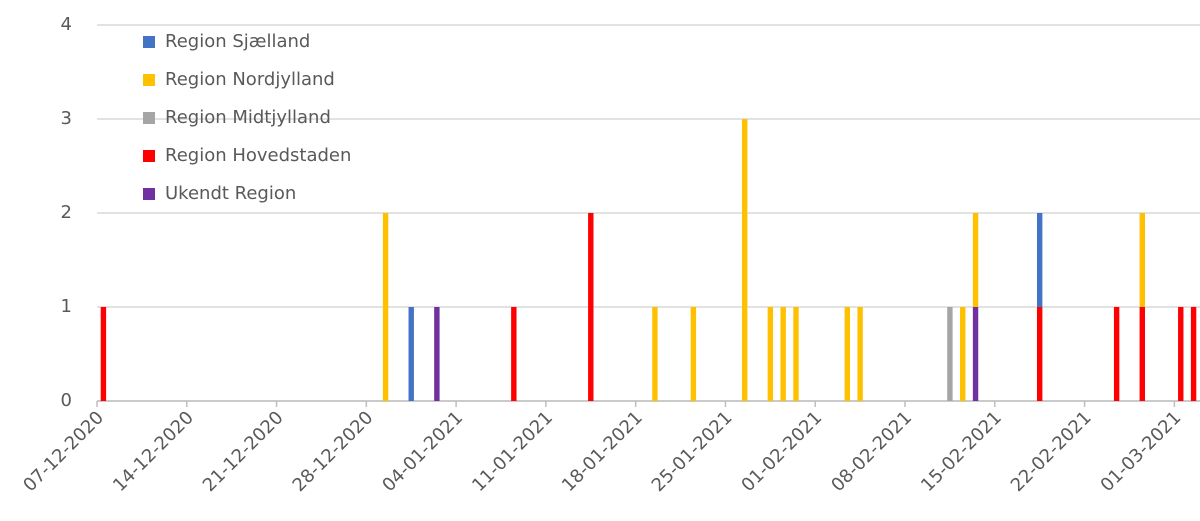  I want to click on legend-label: Region Nordjylland, so click(250, 79).